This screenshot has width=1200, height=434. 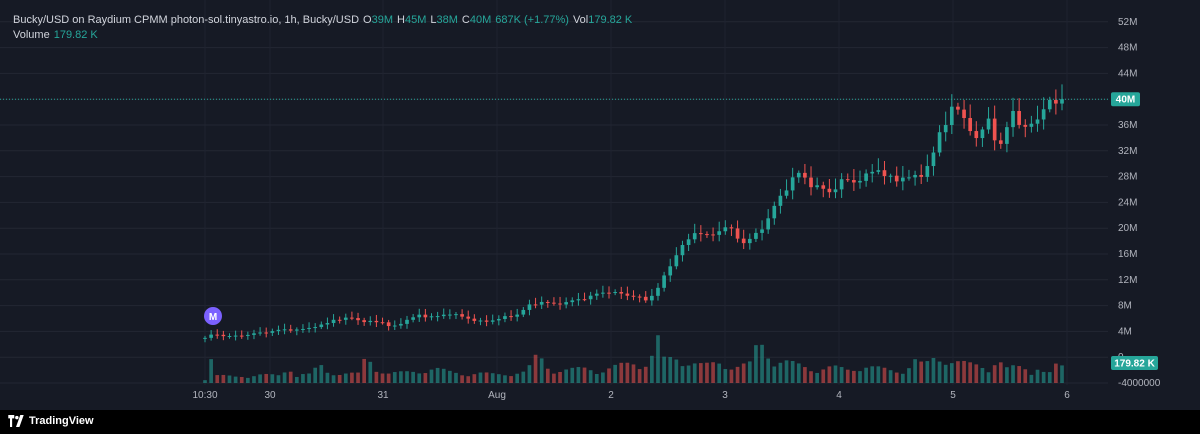 What do you see at coordinates (75, 35) in the screenshot?
I see `volume-value: 179.82 K` at bounding box center [75, 35].